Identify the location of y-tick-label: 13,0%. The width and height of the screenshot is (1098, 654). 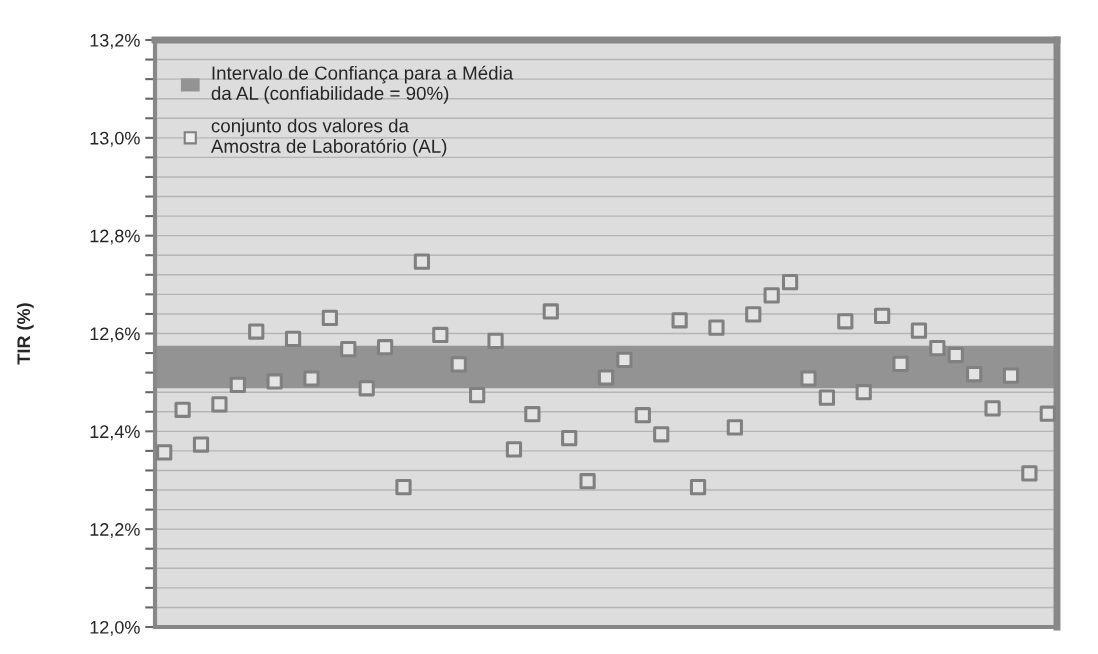
(115, 139).